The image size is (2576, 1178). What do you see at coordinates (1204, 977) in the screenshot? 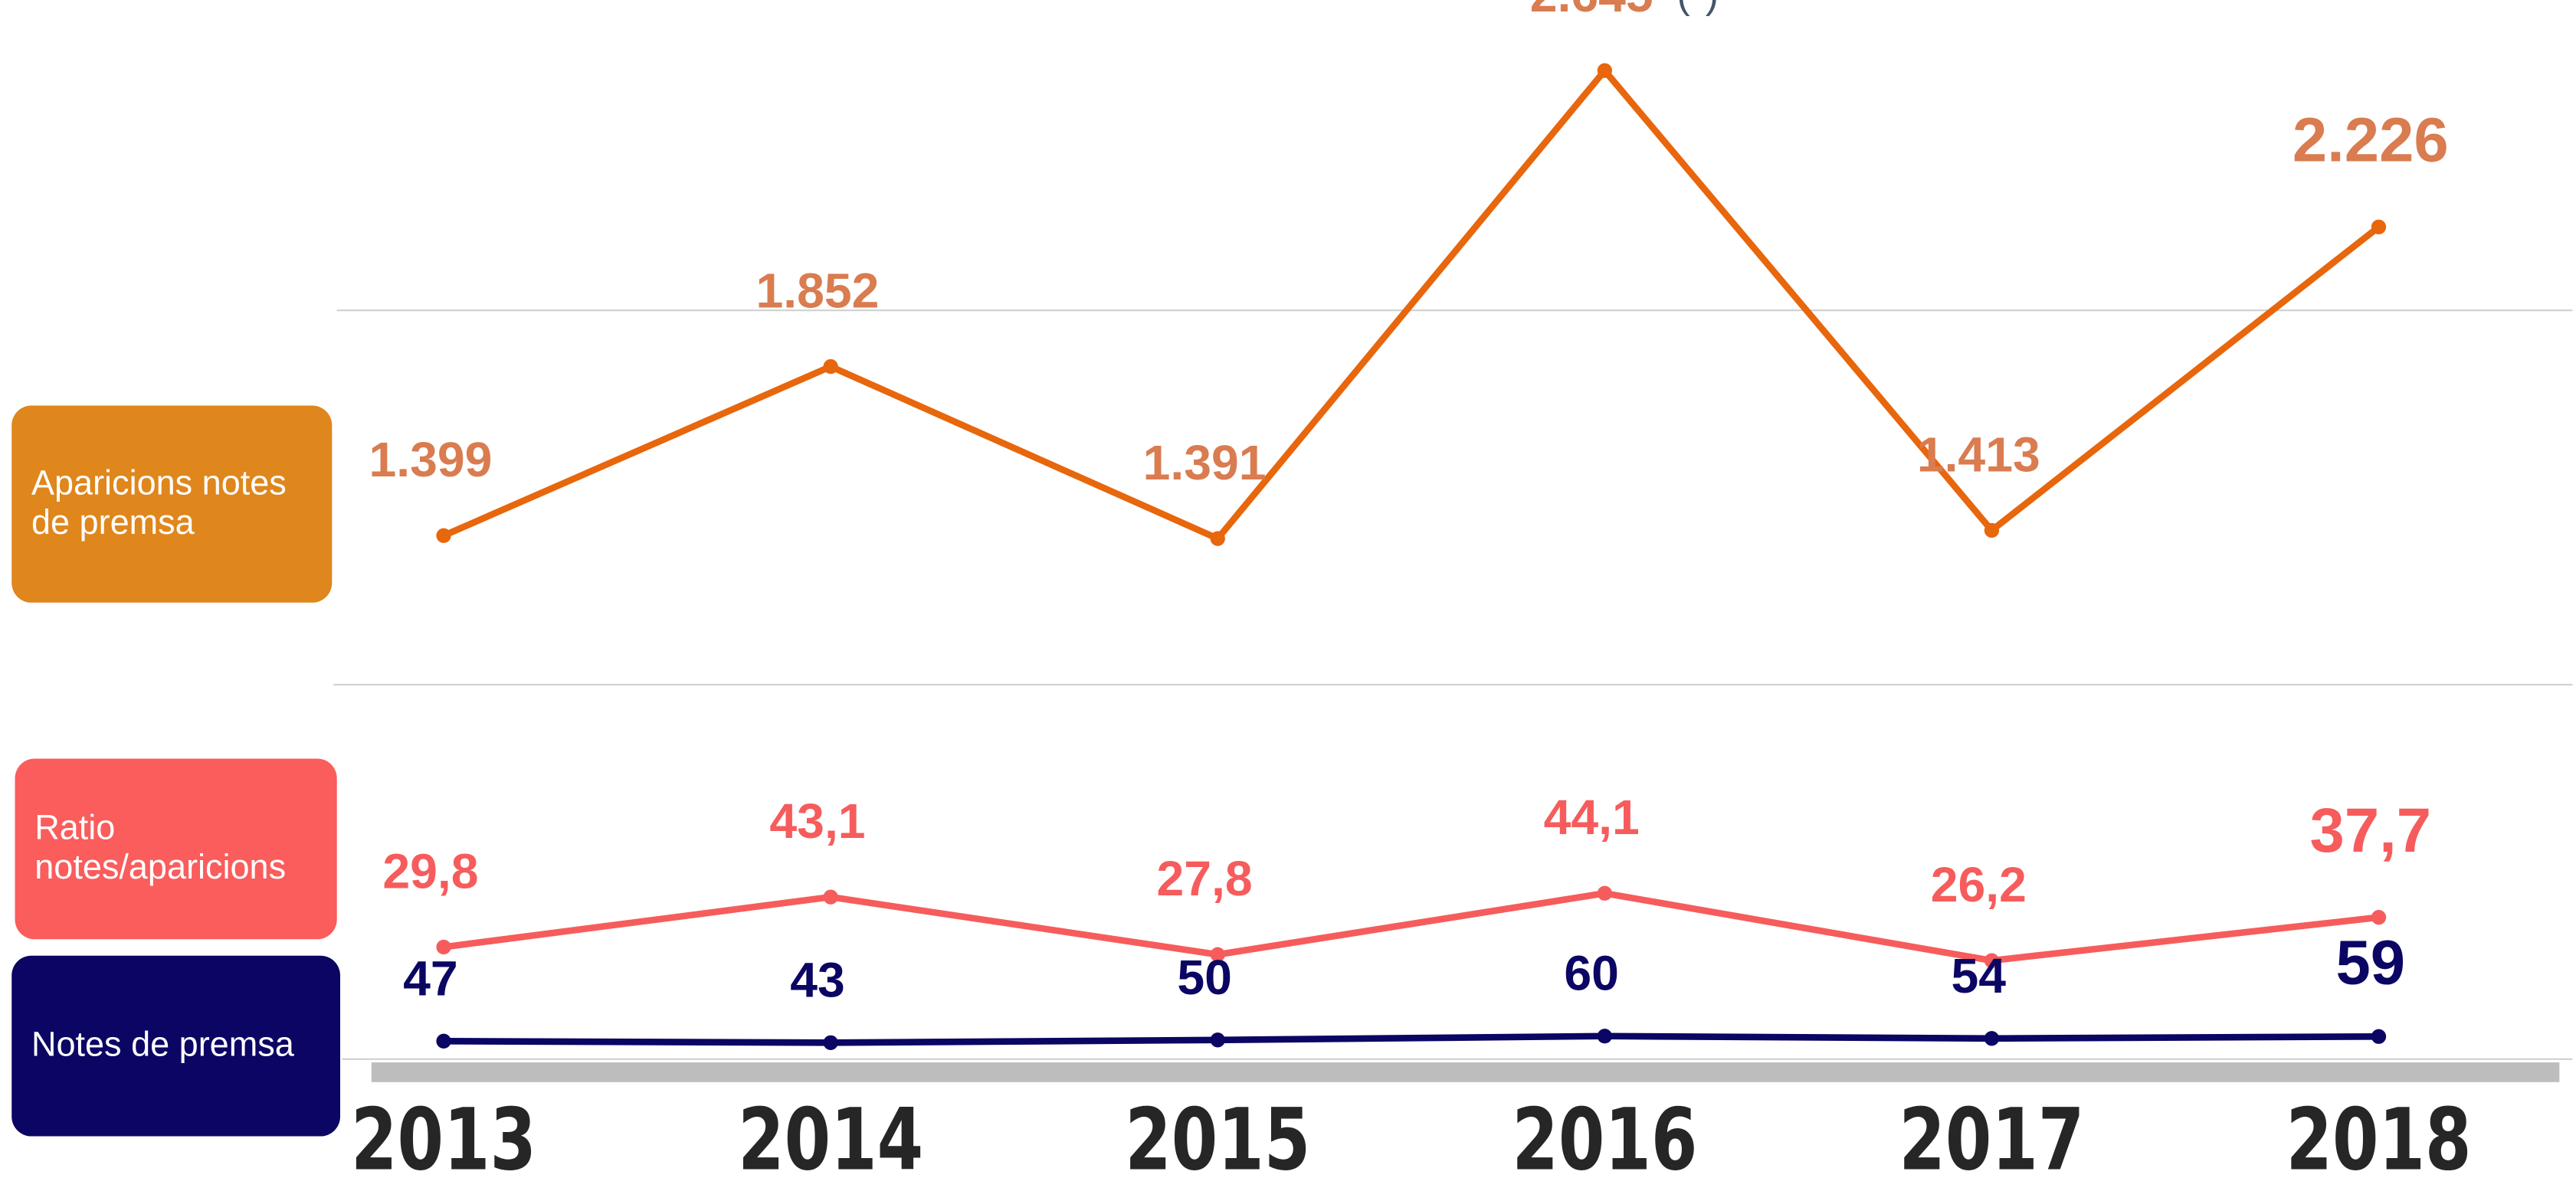
I see `data-label: 50` at bounding box center [1204, 977].